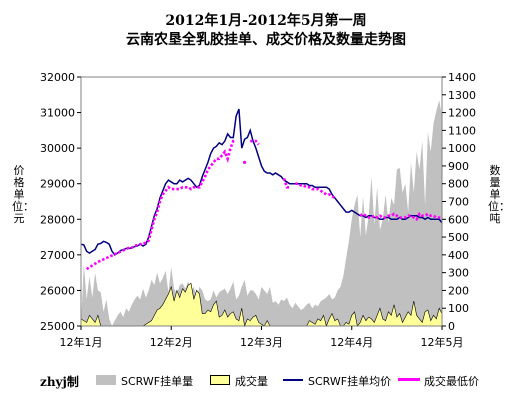 The width and height of the screenshot is (532, 408). I want to click on y-right-tick-label: 200, so click(458, 290).